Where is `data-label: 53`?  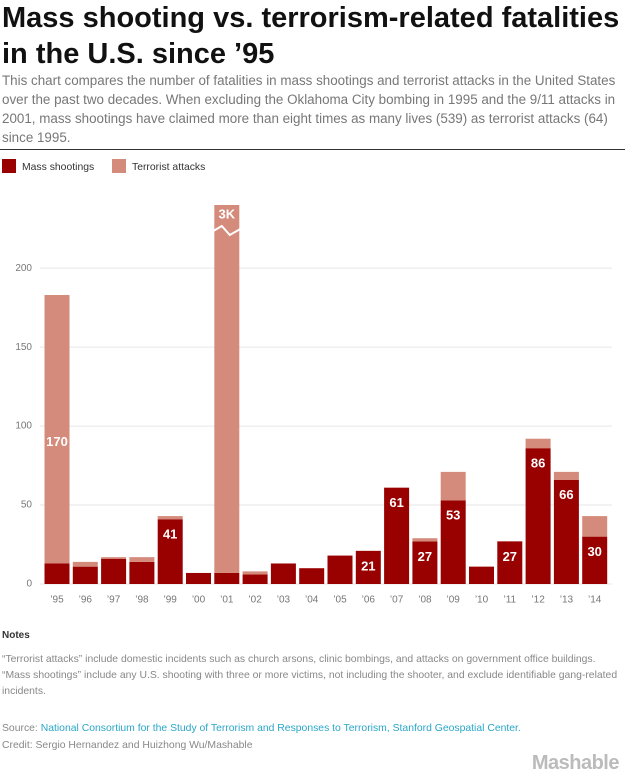 data-label: 53 is located at coordinates (453, 515).